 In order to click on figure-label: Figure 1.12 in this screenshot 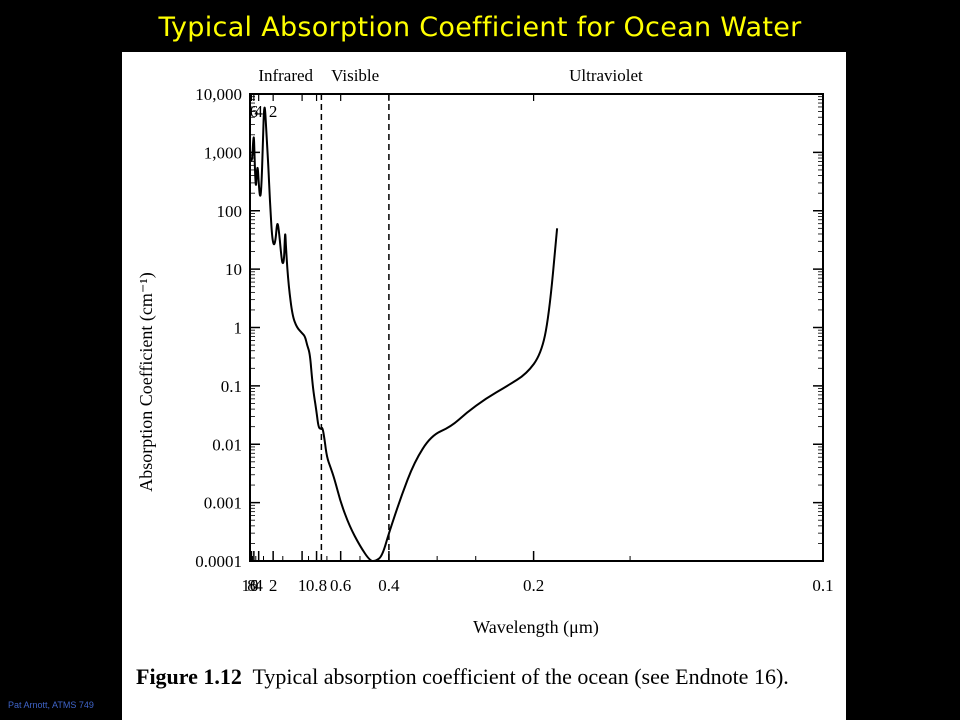, I will do `click(189, 676)`.